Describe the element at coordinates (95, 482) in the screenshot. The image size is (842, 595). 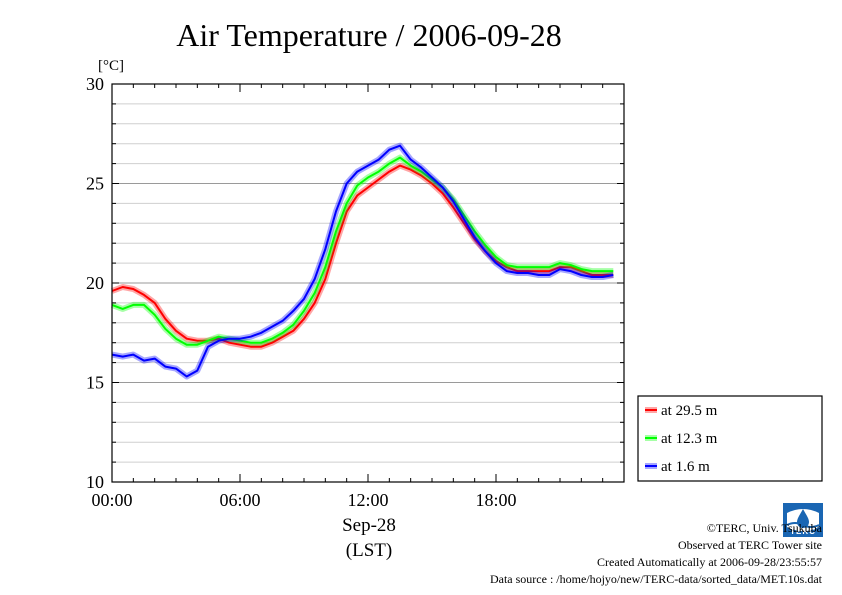
I see `y-tick-label: 10` at that location.